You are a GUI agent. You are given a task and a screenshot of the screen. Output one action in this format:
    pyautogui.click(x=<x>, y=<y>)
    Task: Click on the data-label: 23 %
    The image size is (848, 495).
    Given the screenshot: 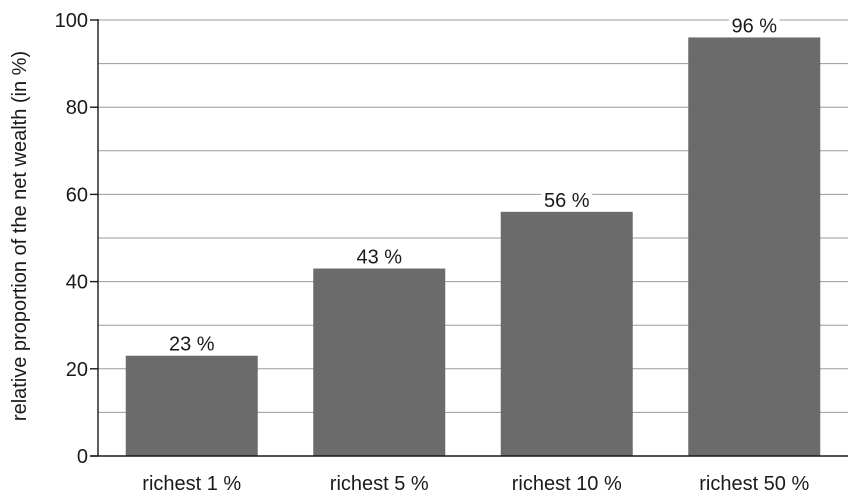 What is the action you would take?
    pyautogui.click(x=192, y=345)
    